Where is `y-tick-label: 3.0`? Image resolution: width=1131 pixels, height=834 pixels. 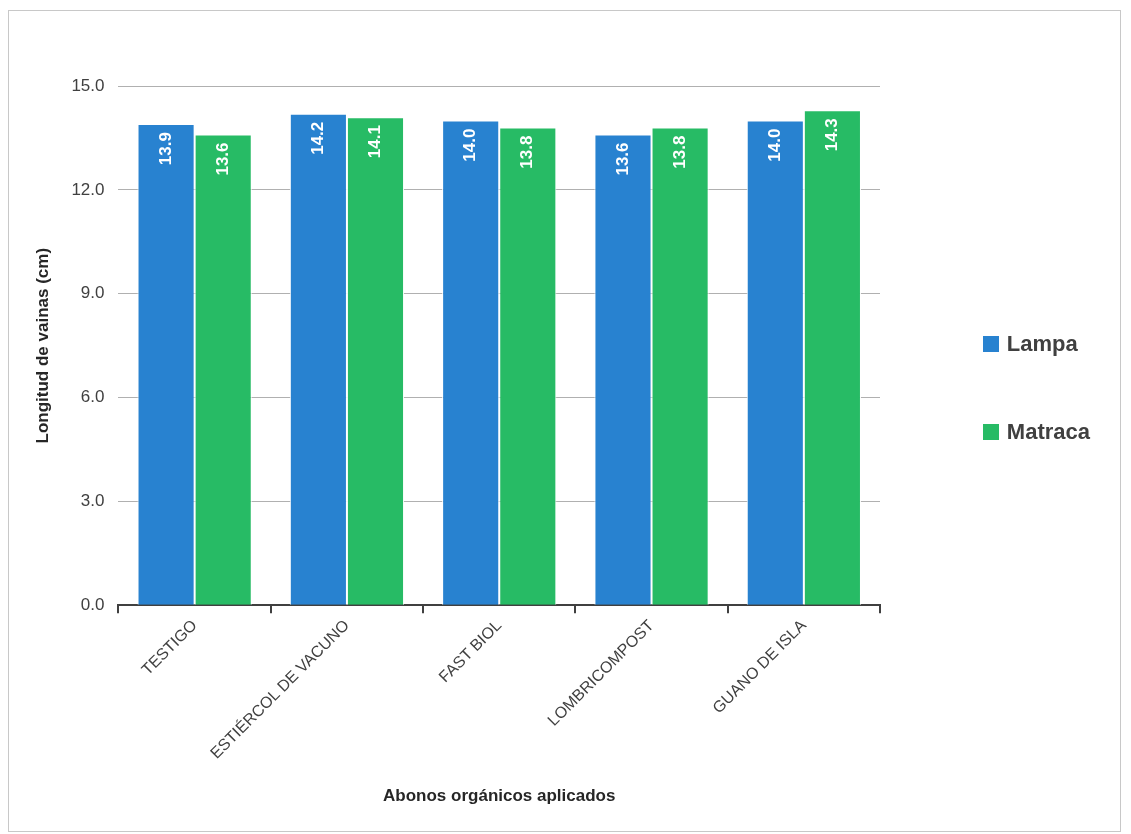 y-tick-label: 3.0 is located at coordinates (92, 501).